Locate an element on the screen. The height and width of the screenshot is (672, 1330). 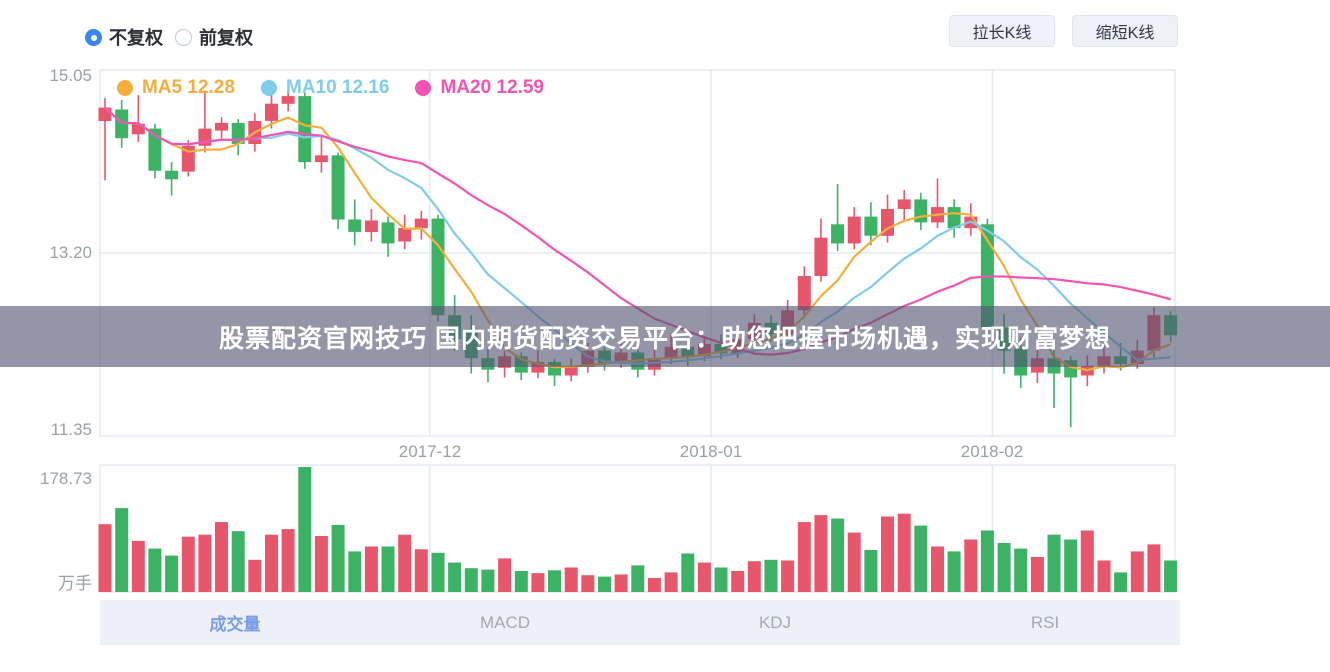
tab-rsi: RSI is located at coordinates (1045, 622).